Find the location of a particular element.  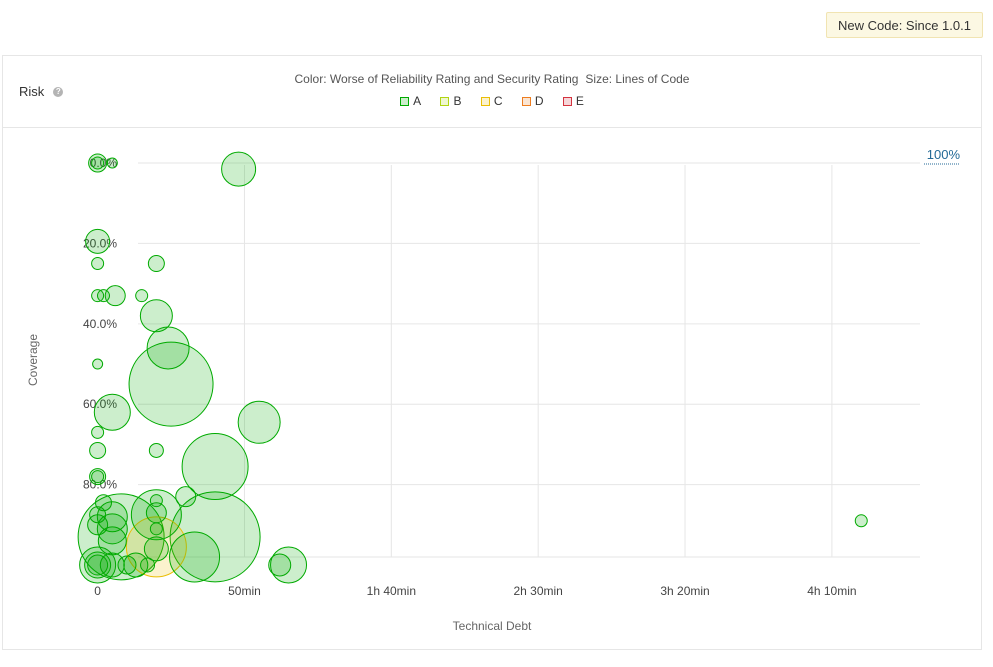

legend-item-a: A is located at coordinates (410, 101).